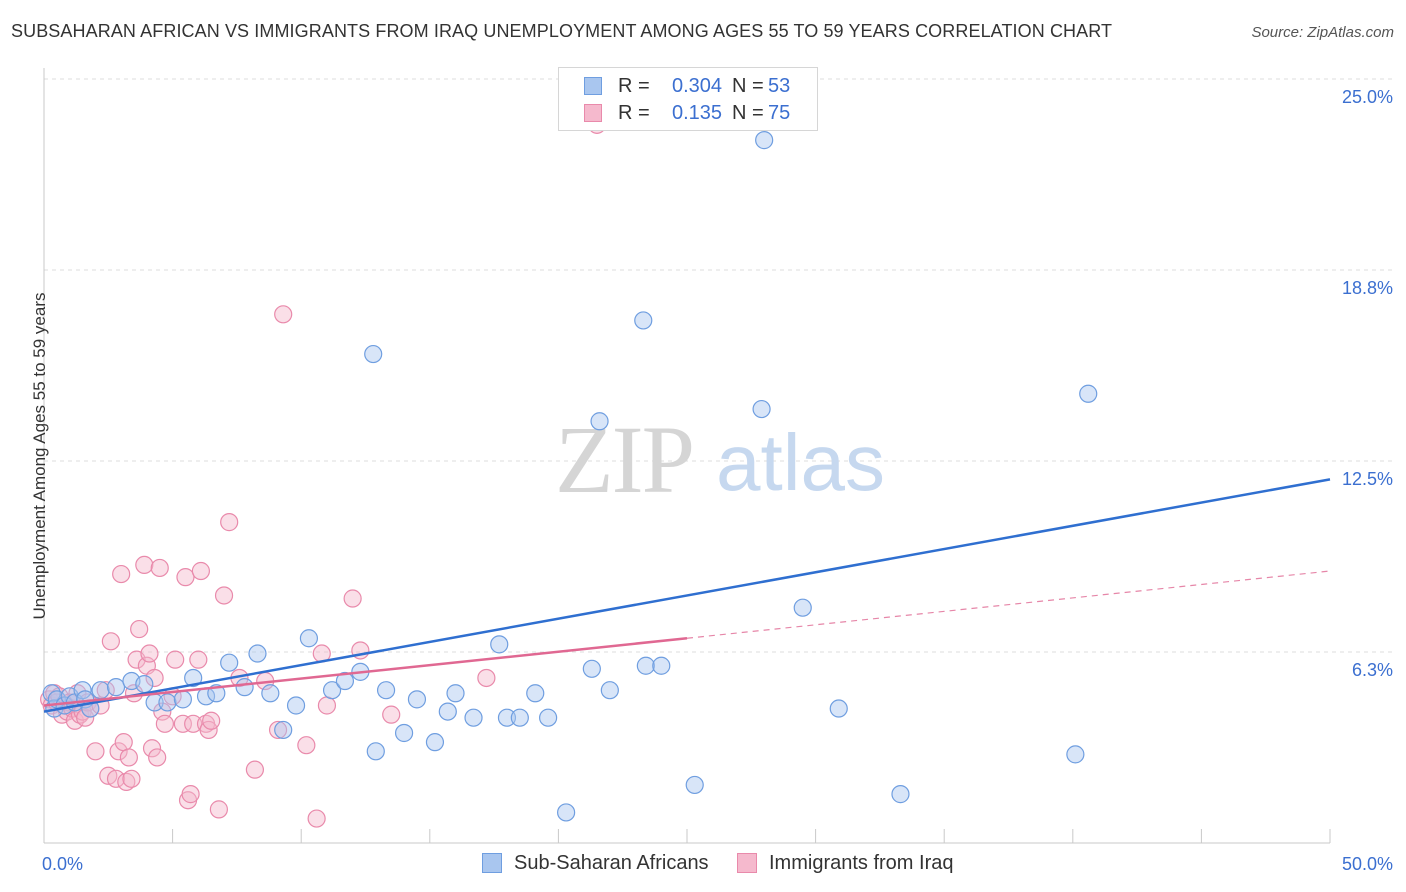 Image resolution: width=1406 pixels, height=892 pixels. Describe the element at coordinates (779, 113) in the screenshot. I see `legend-n-value: 75` at that location.